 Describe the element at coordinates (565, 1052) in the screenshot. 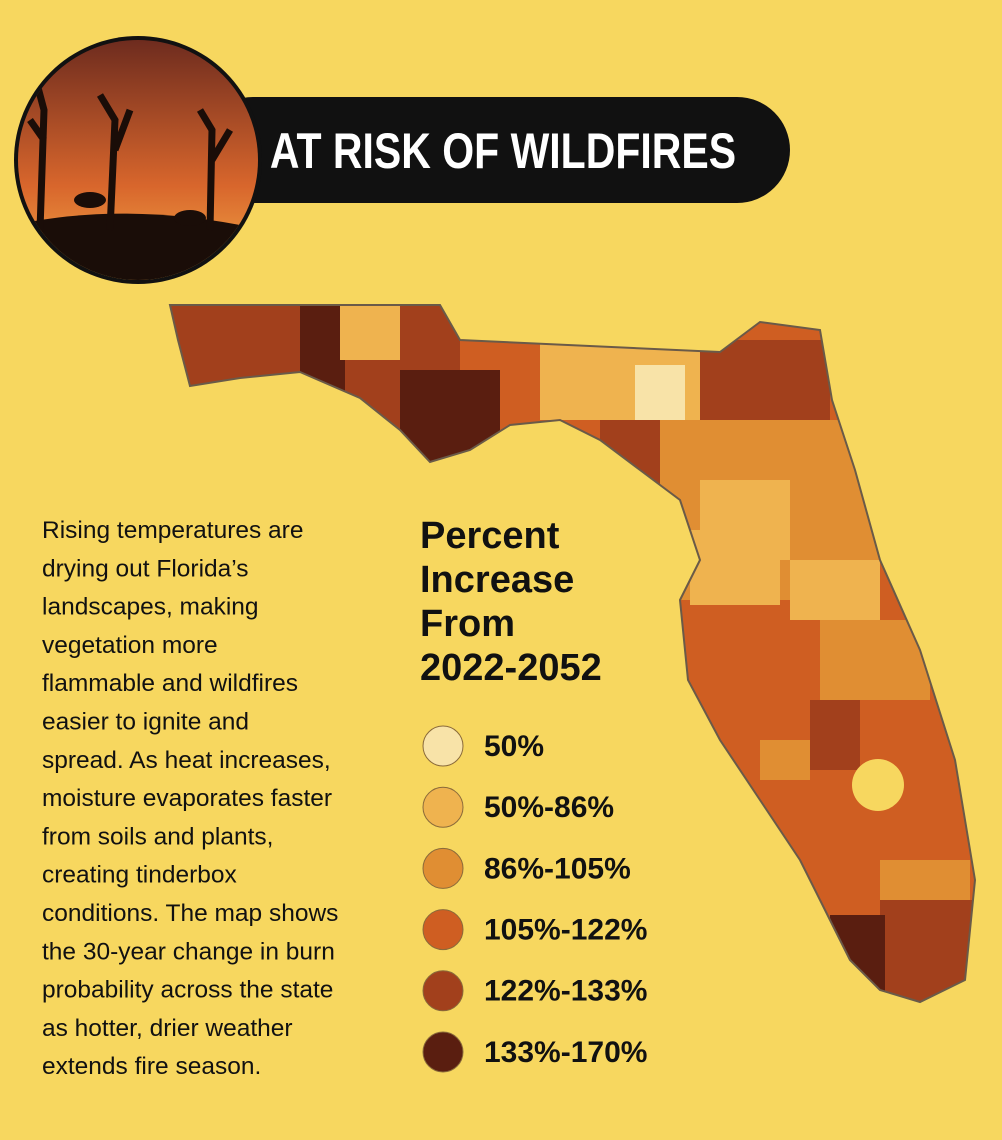

I see `legend-label: 133%-170%` at that location.